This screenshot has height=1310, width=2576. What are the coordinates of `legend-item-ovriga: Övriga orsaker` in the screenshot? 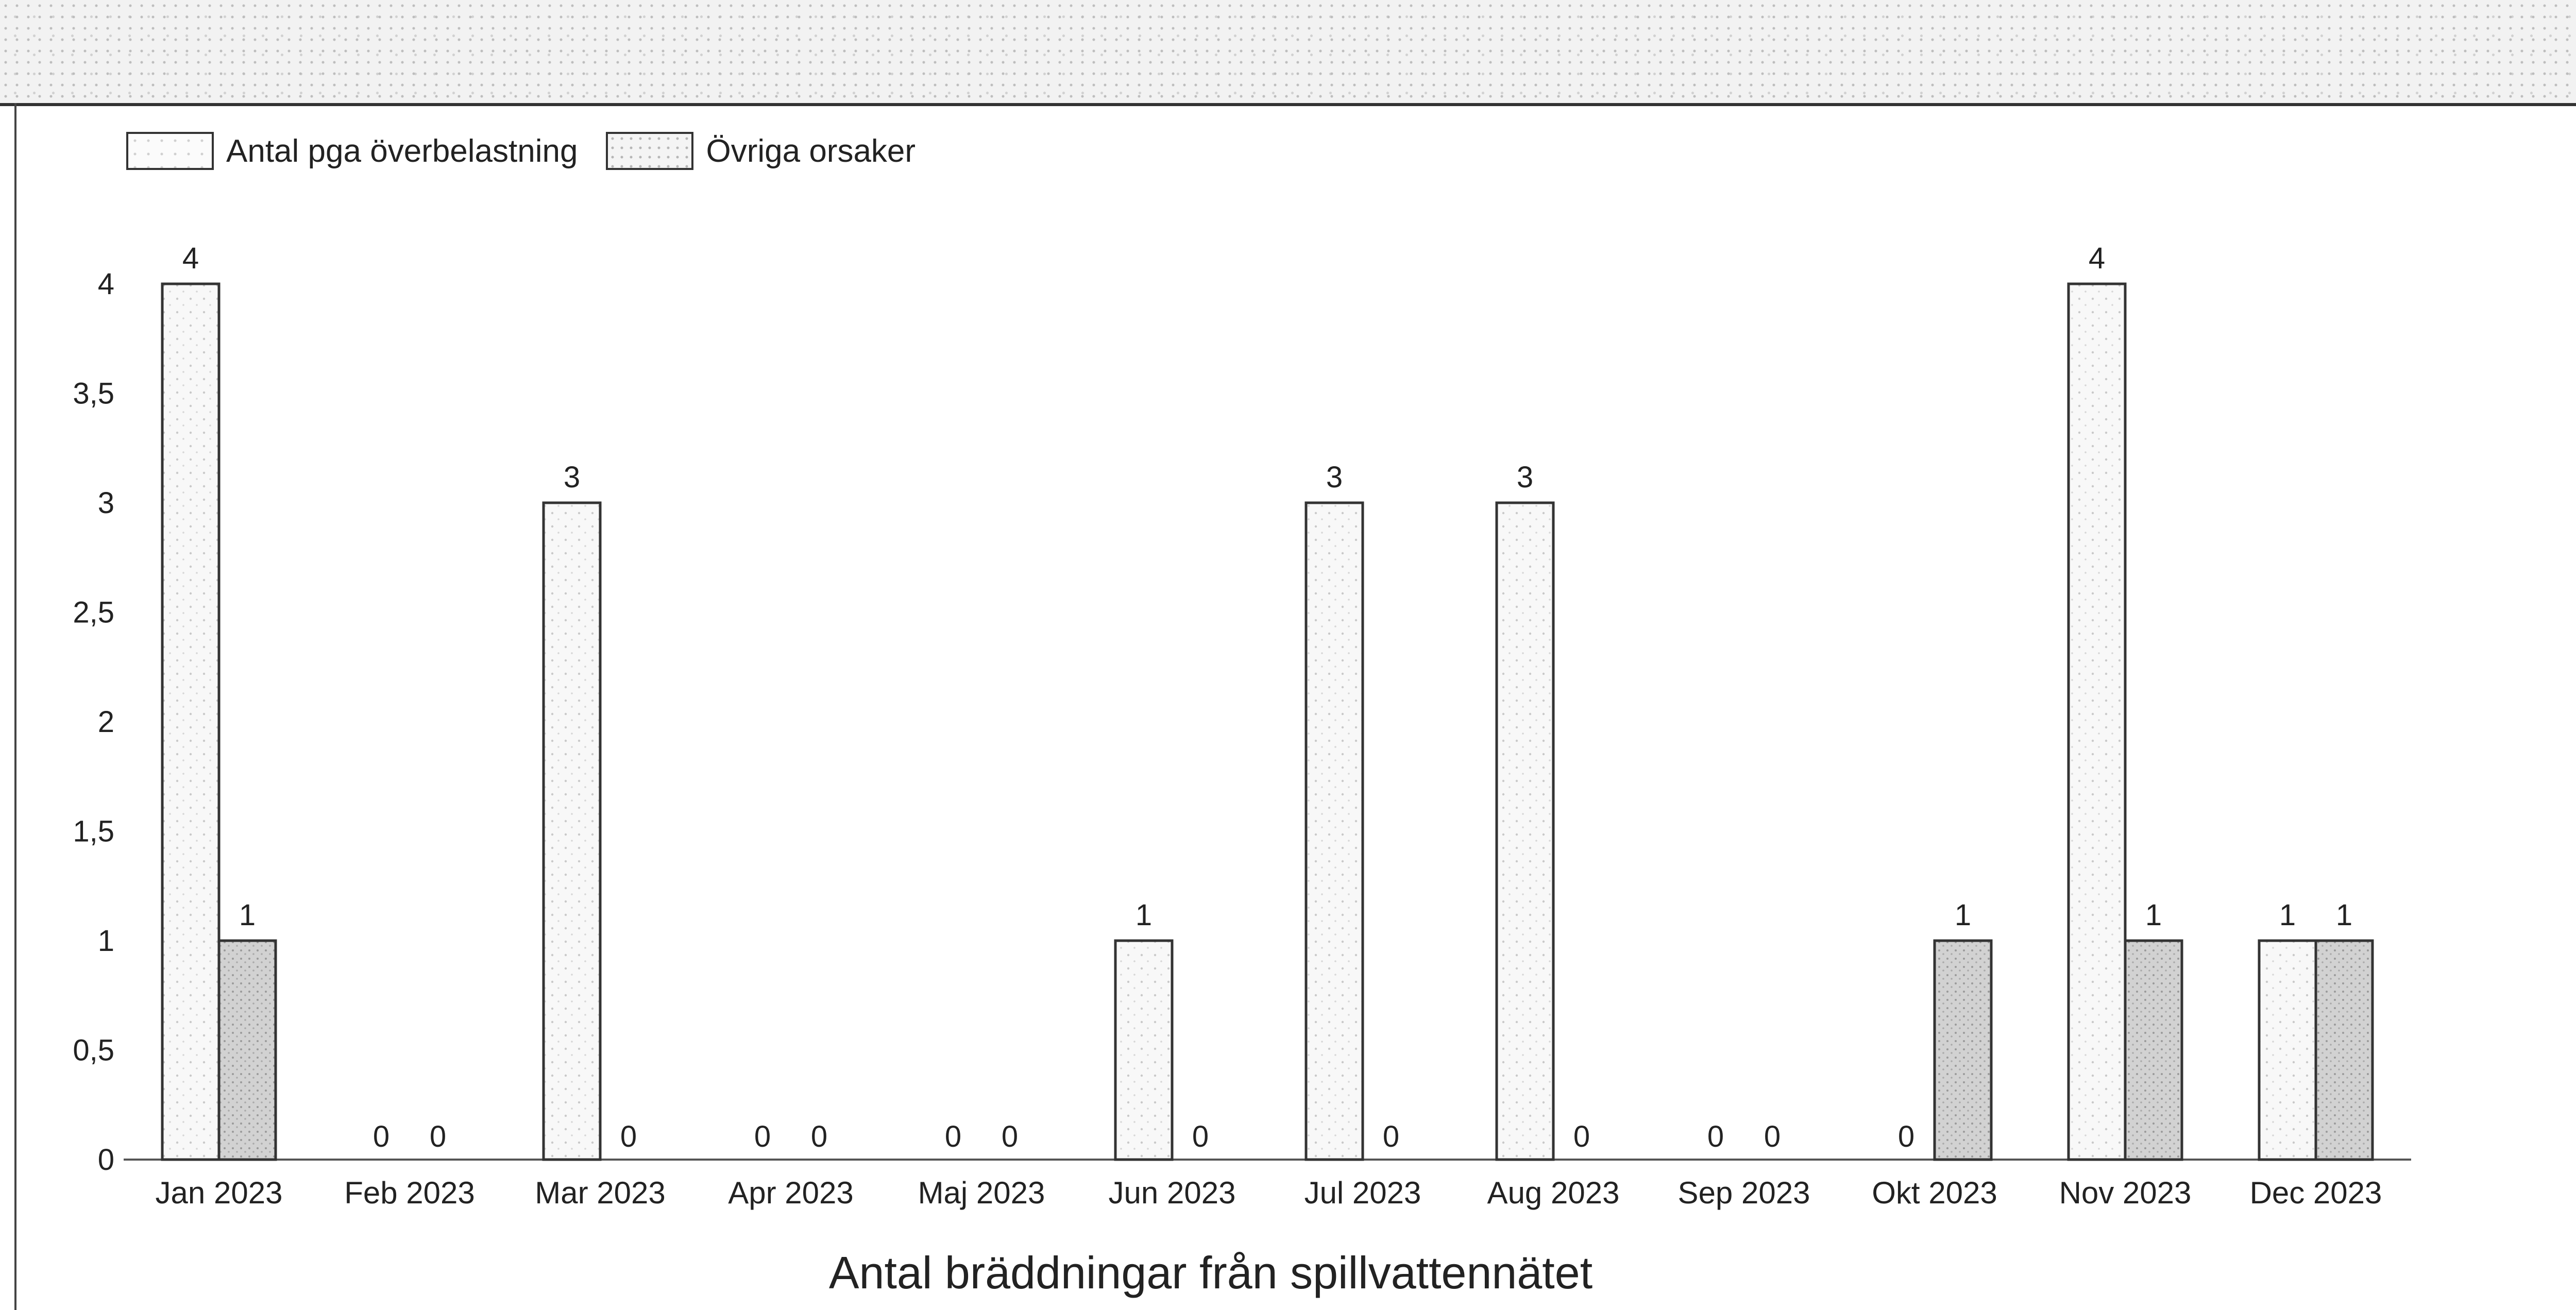 It's located at (761, 151).